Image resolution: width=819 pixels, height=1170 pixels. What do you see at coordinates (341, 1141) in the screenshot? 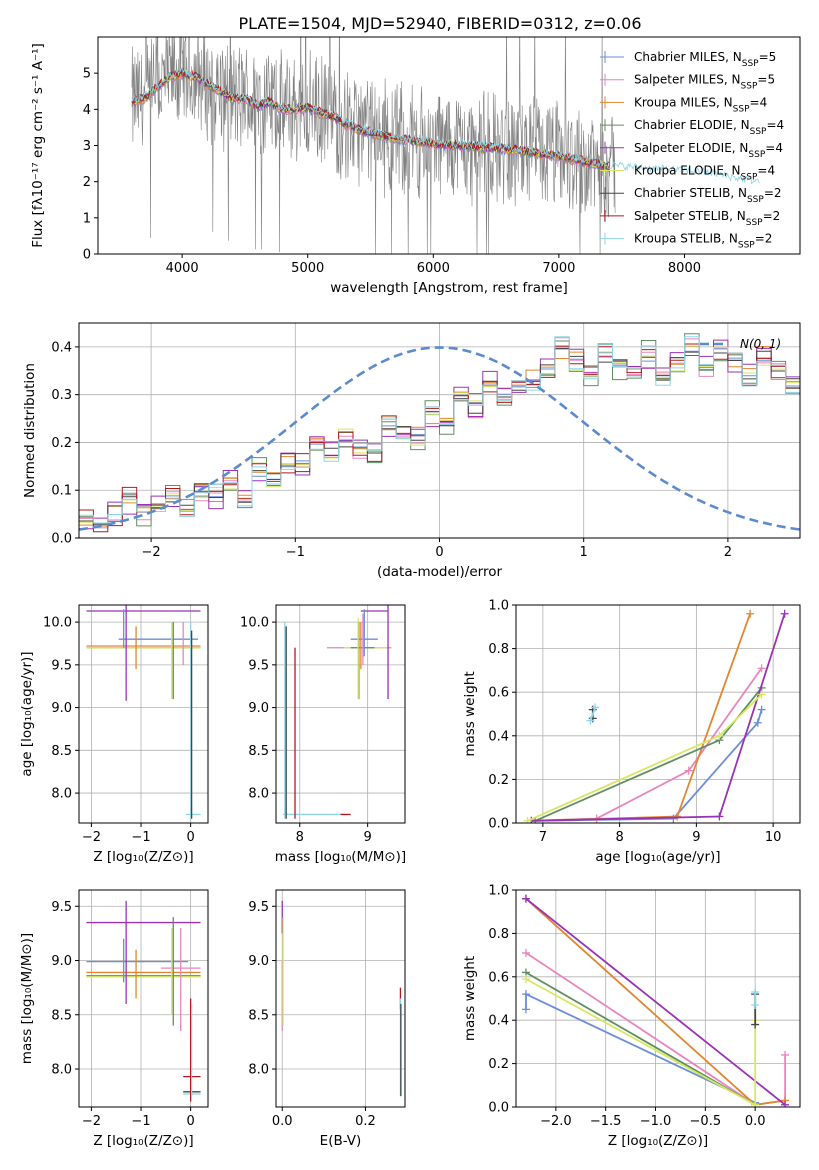
I see `x-axis-label: E(B-V)` at bounding box center [341, 1141].